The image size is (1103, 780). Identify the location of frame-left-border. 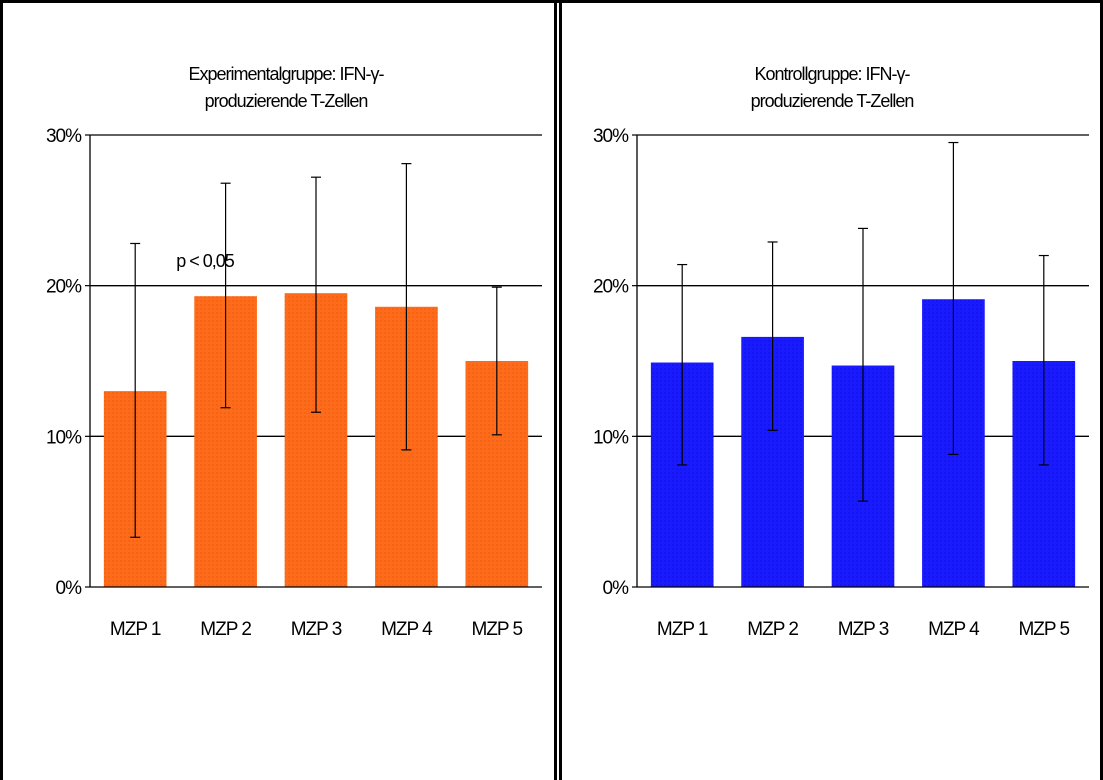
(1, 390).